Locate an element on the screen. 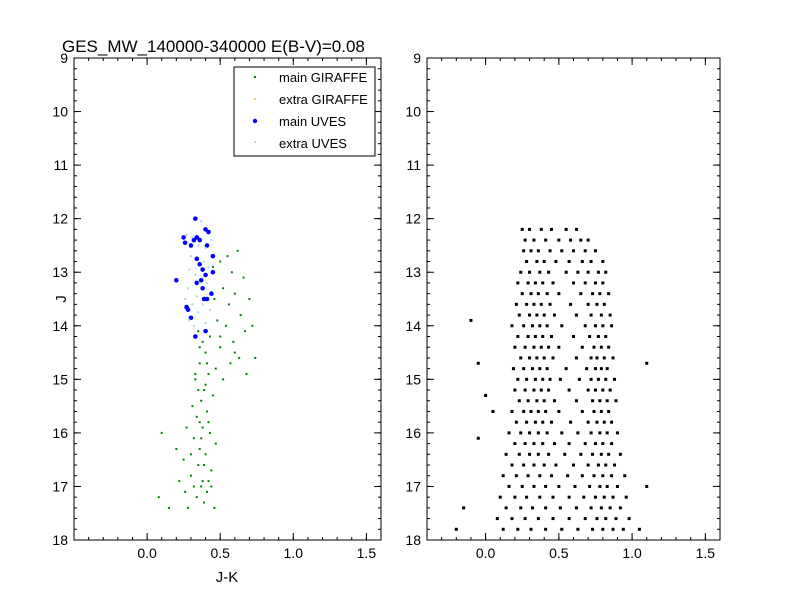 Image resolution: width=800 pixels, height=600 pixels. plot-points is located at coordinates (207, 362).